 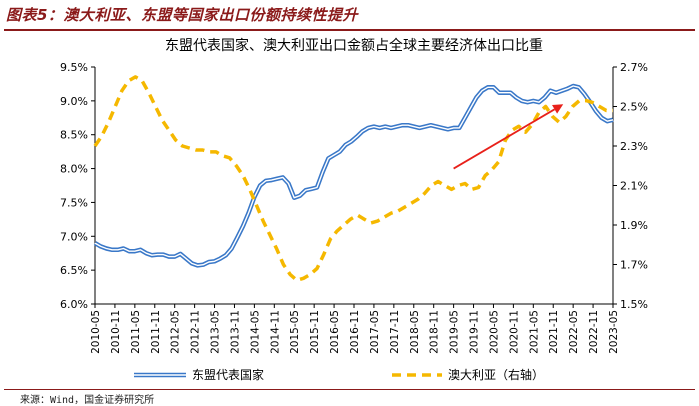 What do you see at coordinates (349, 389) in the screenshot?
I see `source-rule` at bounding box center [349, 389].